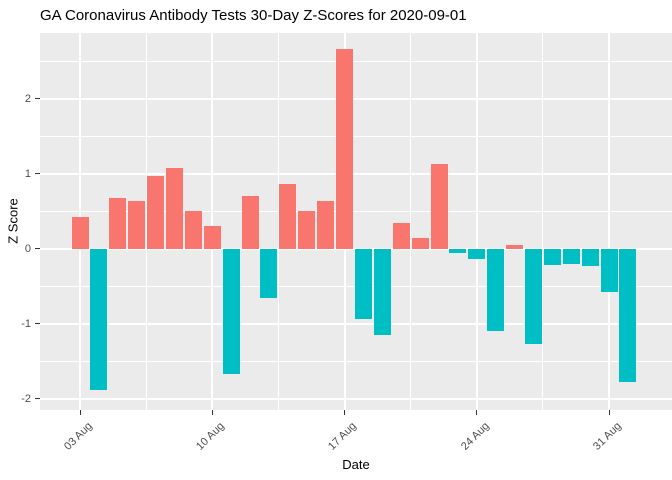 This screenshot has height=480, width=672. What do you see at coordinates (27, 98) in the screenshot?
I see `y-tick-label: 2` at bounding box center [27, 98].